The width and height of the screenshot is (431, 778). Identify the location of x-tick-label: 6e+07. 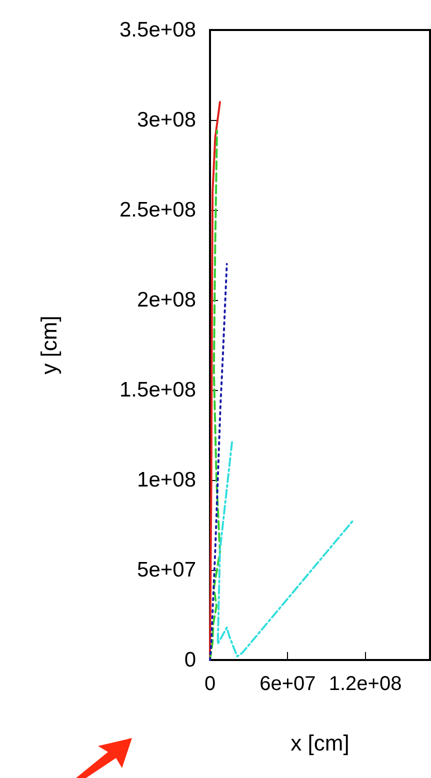
(288, 684).